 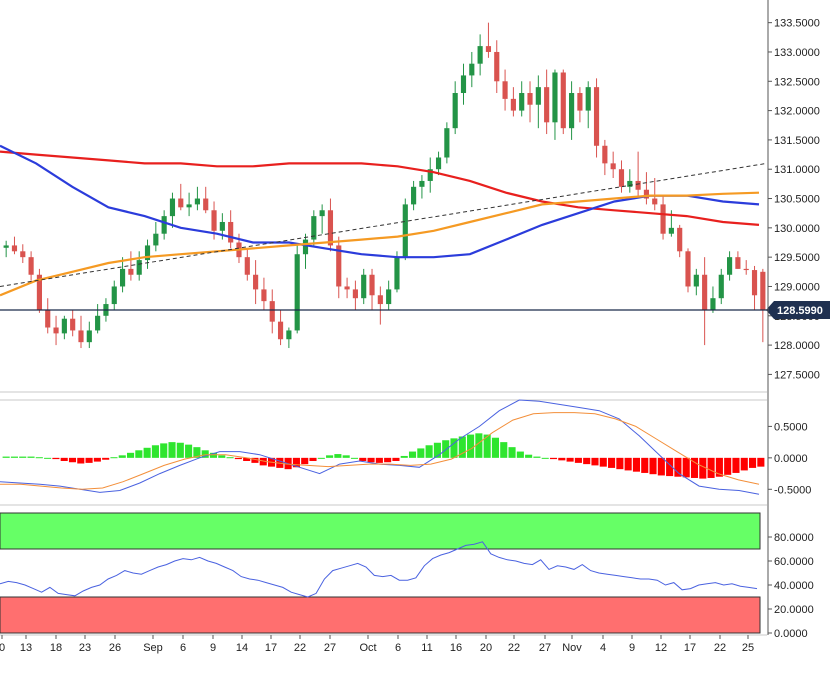 What do you see at coordinates (242, 648) in the screenshot?
I see `x-tick-label: 14` at bounding box center [242, 648].